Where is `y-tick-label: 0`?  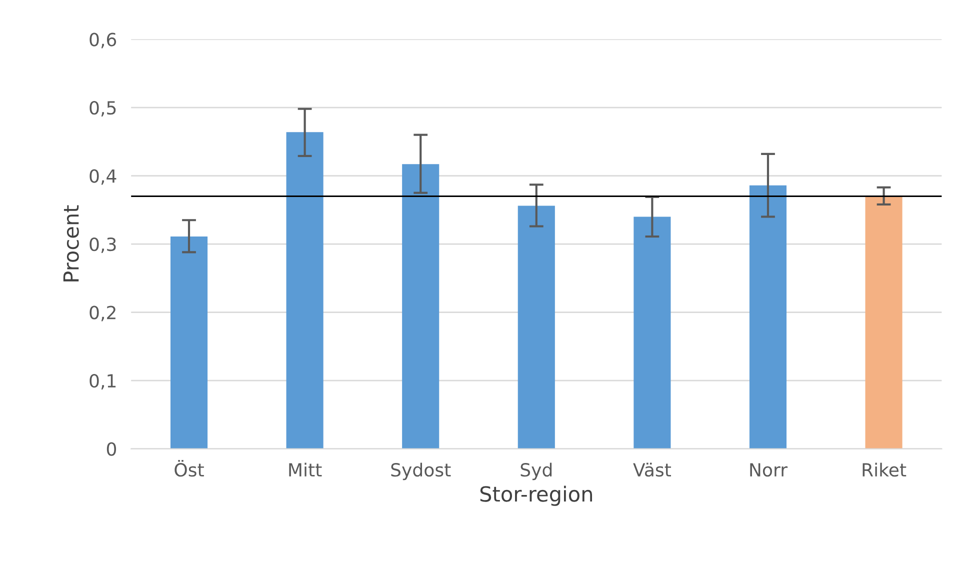 y-tick-label: 0 is located at coordinates (111, 449).